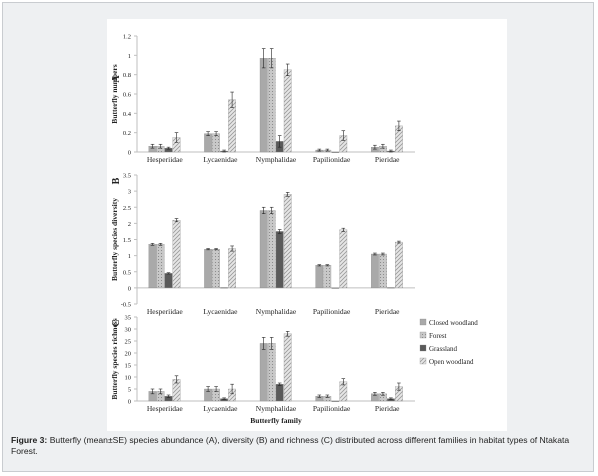  What do you see at coordinates (127, 133) in the screenshot?
I see `y-tick-label: 0.2` at bounding box center [127, 133].